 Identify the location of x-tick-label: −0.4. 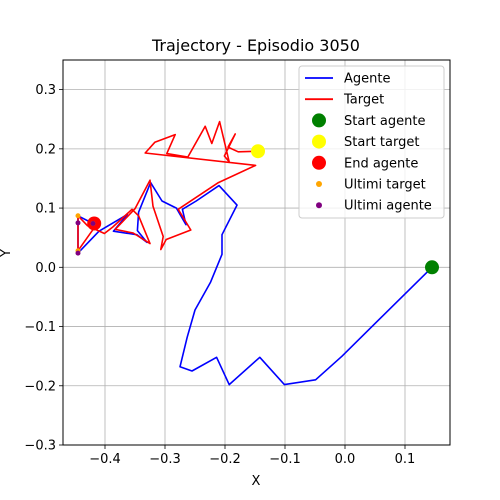
(105, 459).